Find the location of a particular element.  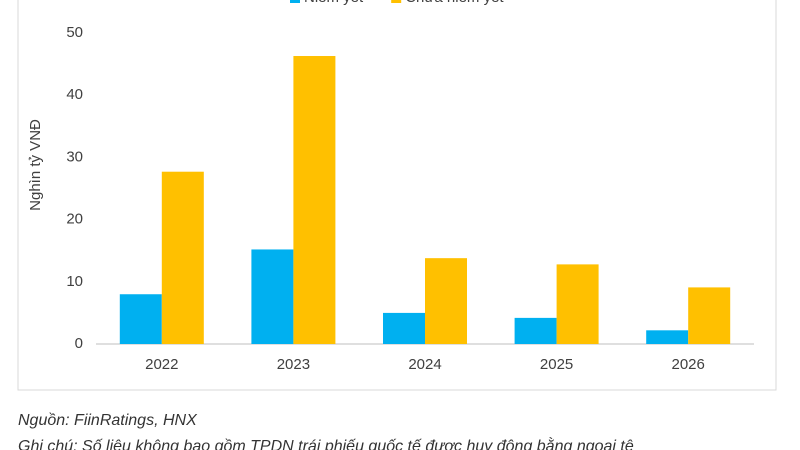

x-tick-label: 2026 is located at coordinates (688, 364).